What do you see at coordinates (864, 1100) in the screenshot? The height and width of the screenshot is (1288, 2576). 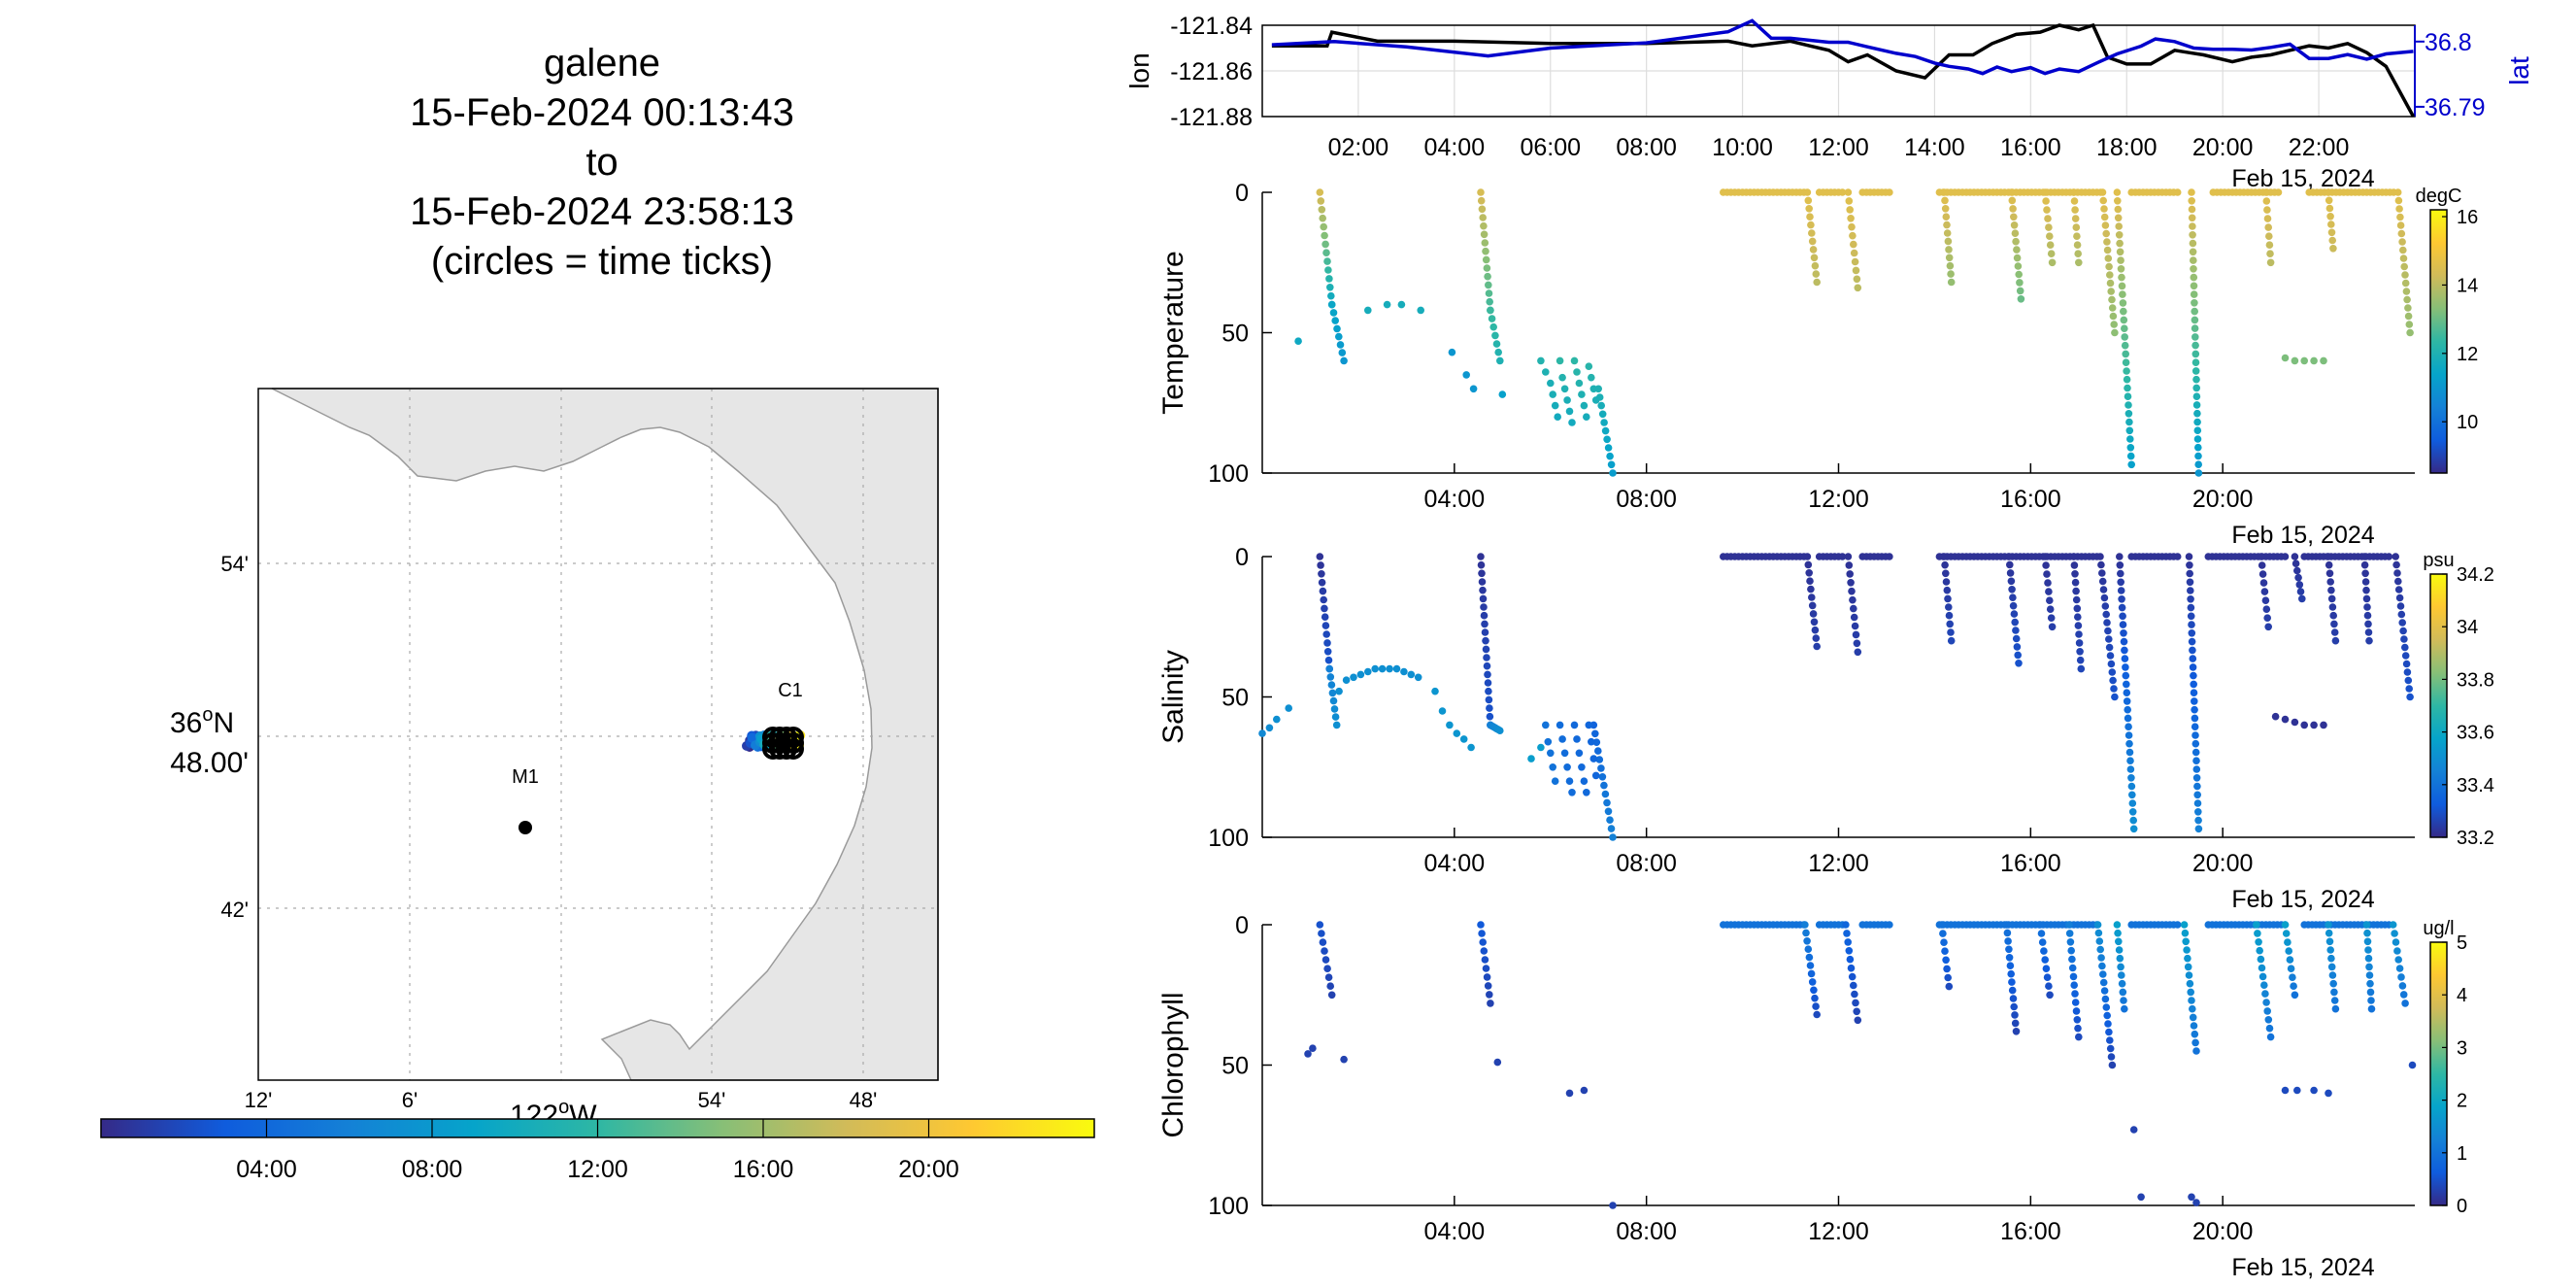 I see `map-xtick-48: 48'` at bounding box center [864, 1100].